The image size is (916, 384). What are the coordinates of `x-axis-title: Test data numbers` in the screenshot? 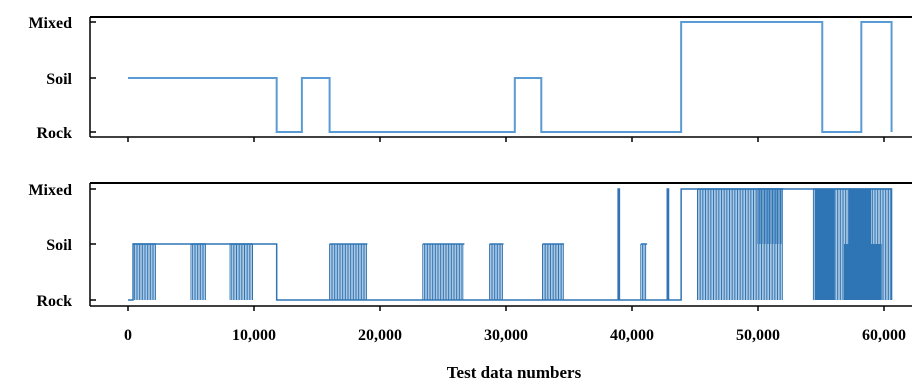 It's located at (514, 372).